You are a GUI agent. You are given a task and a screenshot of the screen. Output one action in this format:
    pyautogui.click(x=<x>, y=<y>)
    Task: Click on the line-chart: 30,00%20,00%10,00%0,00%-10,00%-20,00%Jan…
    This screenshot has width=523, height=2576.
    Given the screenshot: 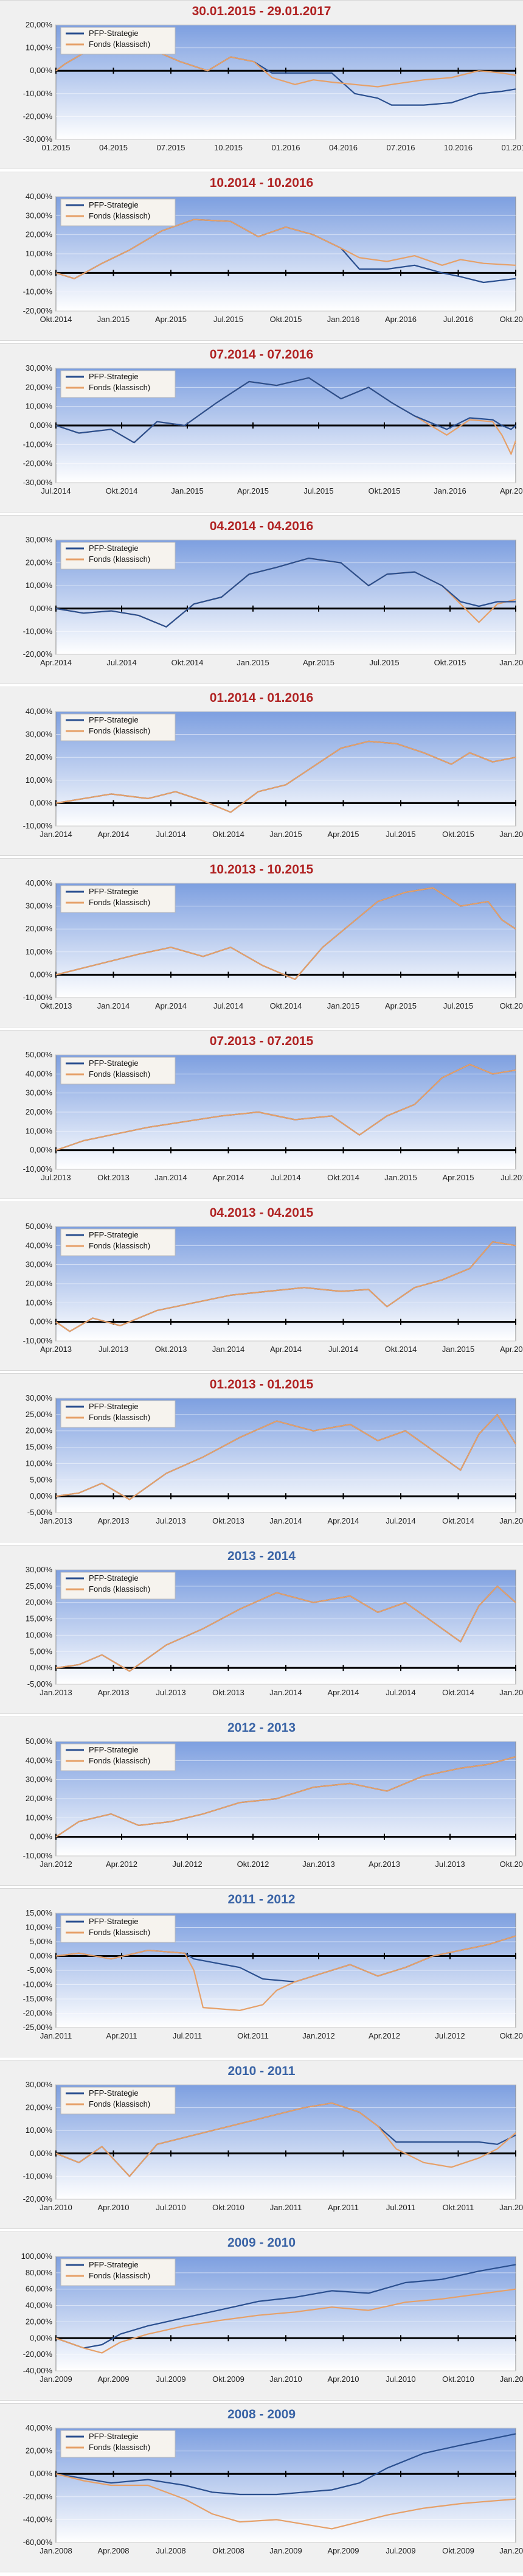 What is the action you would take?
    pyautogui.click(x=273, y=2146)
    